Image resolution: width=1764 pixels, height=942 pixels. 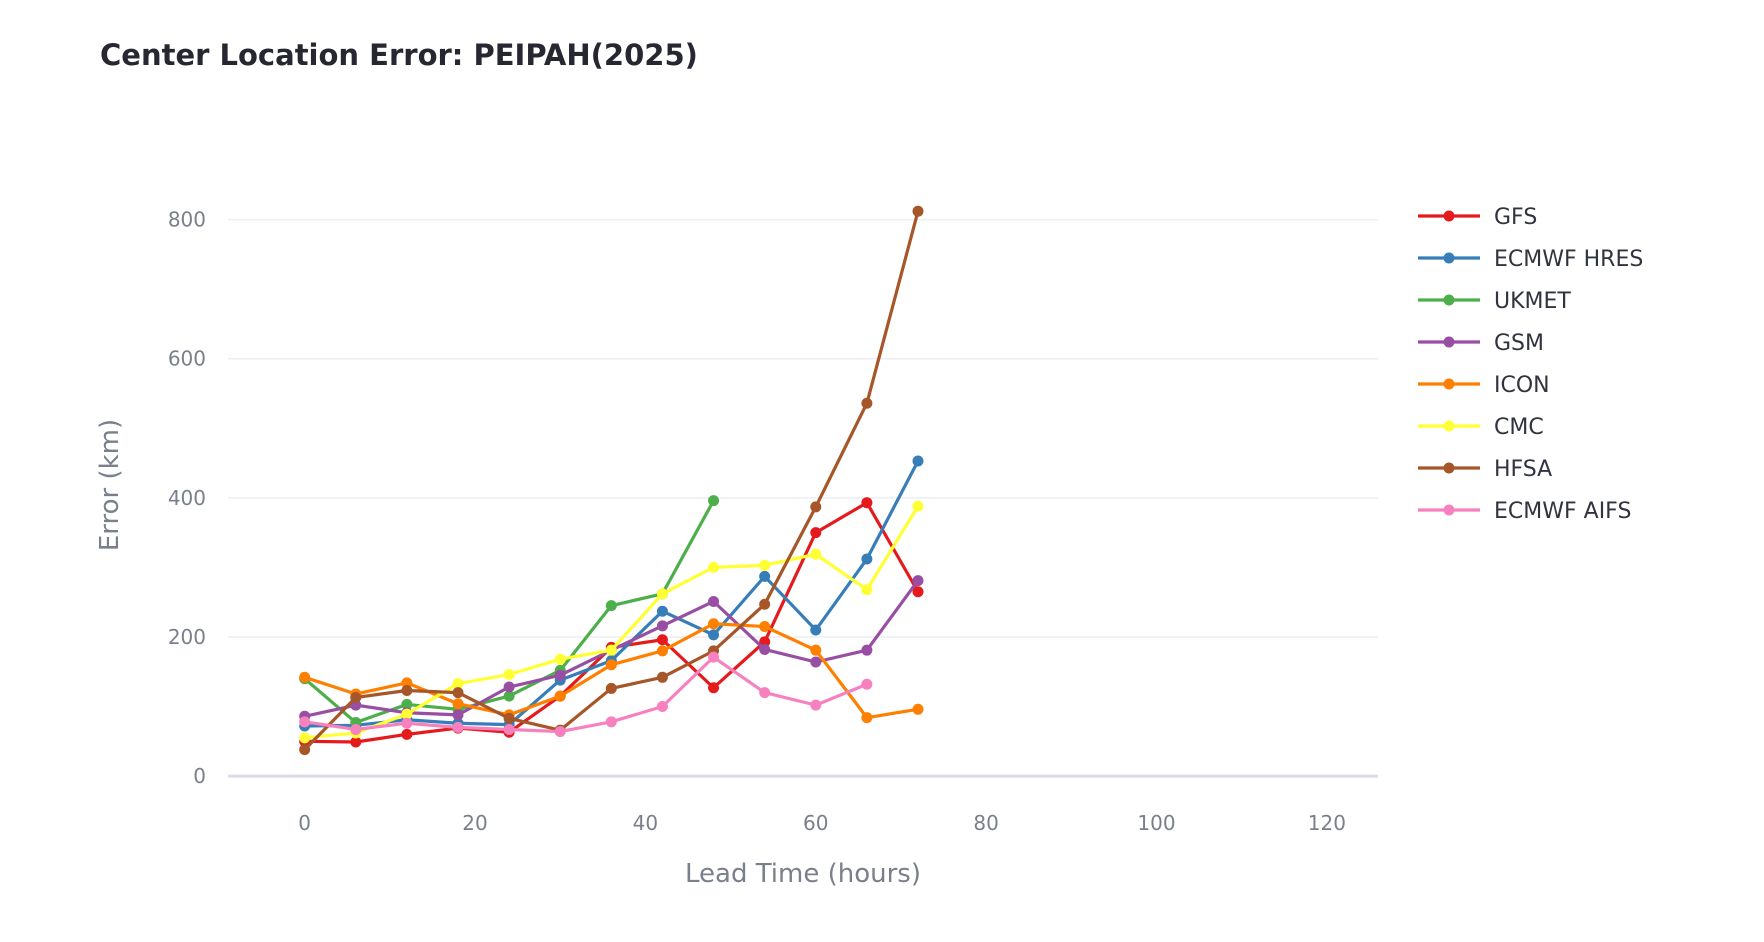 What do you see at coordinates (803, 874) in the screenshot?
I see `x-axis-title: Lead Time (hours)` at bounding box center [803, 874].